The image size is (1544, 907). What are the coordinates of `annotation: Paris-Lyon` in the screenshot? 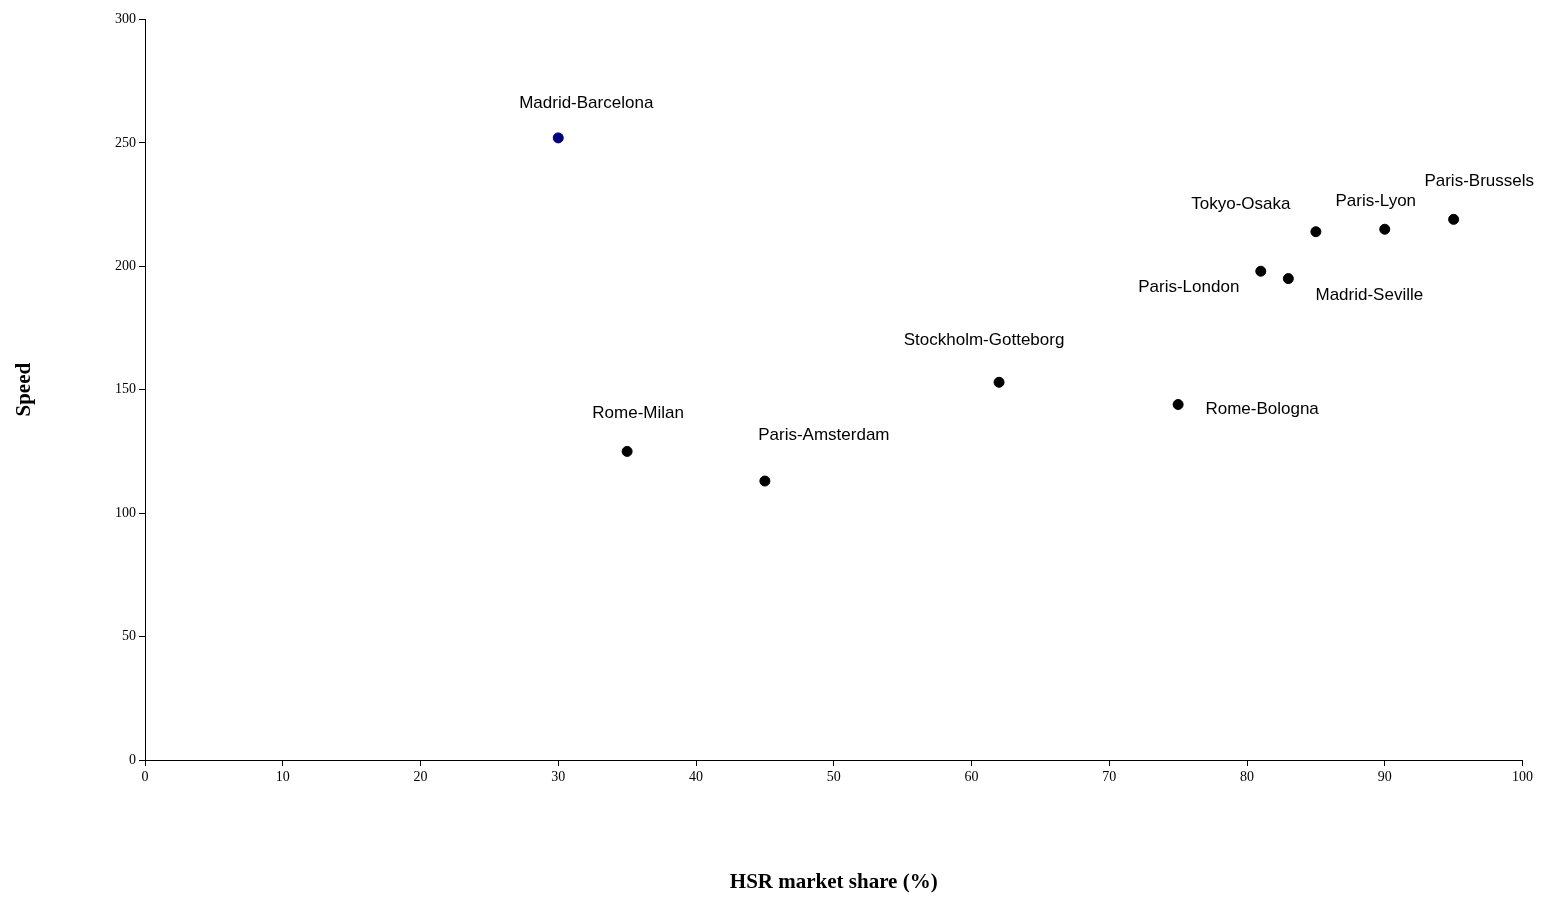 It's located at (1376, 200).